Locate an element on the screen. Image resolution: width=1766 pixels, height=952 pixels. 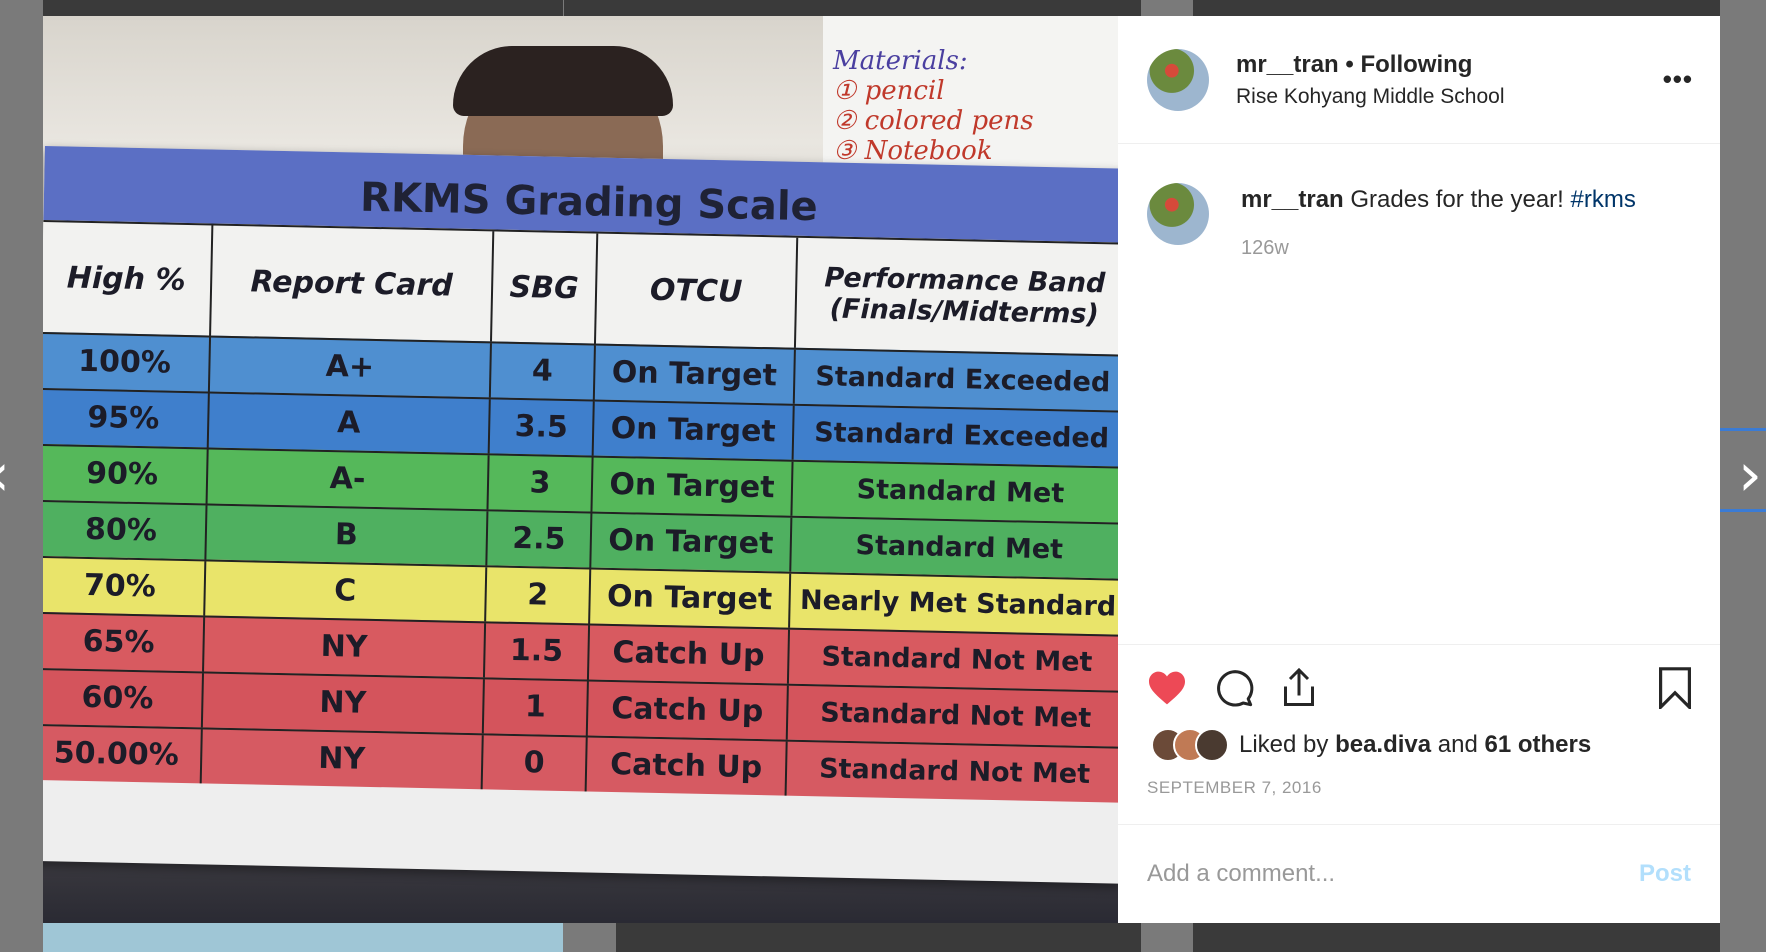
poster-cell: 3 is located at coordinates (541, 483).